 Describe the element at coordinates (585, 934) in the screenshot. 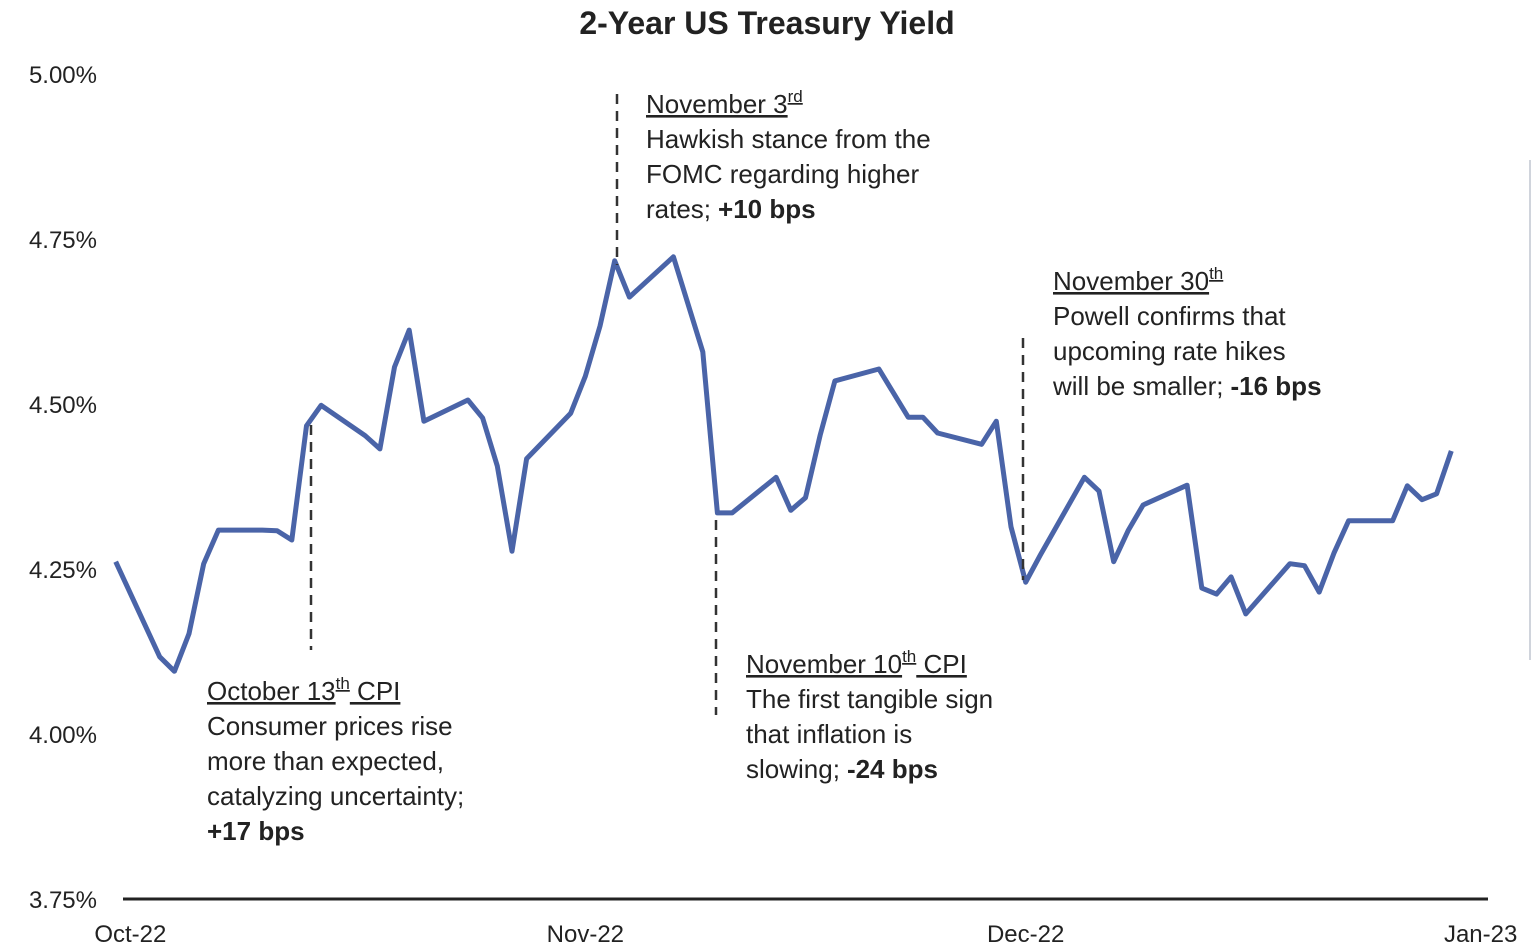

I see `x-tick-label: Nov-22` at that location.